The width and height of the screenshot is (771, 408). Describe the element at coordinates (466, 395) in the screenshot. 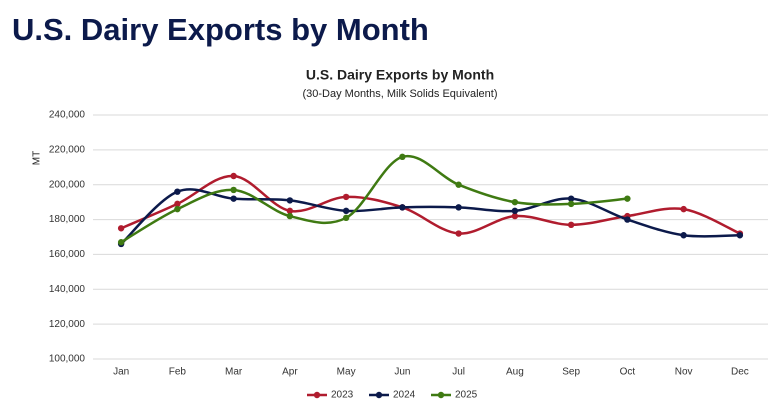

I see `legend-label: 2025` at that location.